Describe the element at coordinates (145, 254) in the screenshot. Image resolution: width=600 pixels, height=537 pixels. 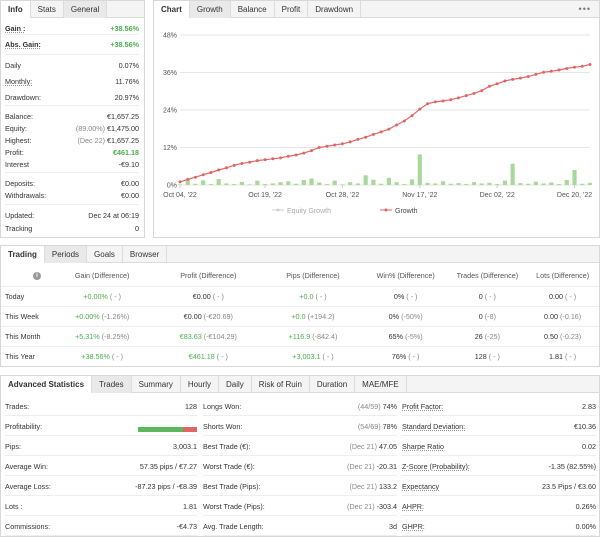
I see `tab-browser: Browser` at that location.